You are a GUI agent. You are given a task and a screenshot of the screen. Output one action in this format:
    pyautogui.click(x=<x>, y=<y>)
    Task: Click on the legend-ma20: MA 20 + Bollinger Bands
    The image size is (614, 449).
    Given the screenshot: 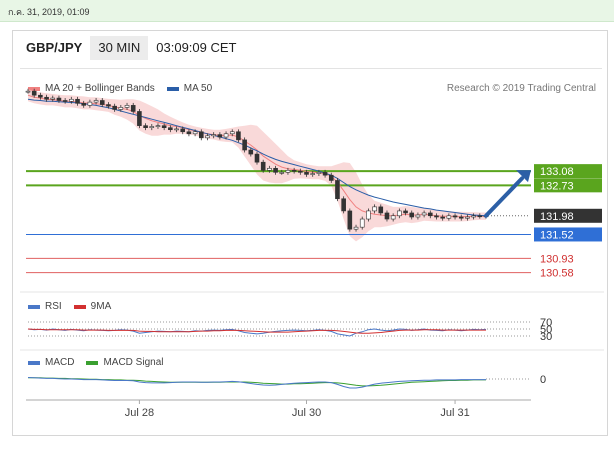 What is the action you would take?
    pyautogui.click(x=91, y=88)
    